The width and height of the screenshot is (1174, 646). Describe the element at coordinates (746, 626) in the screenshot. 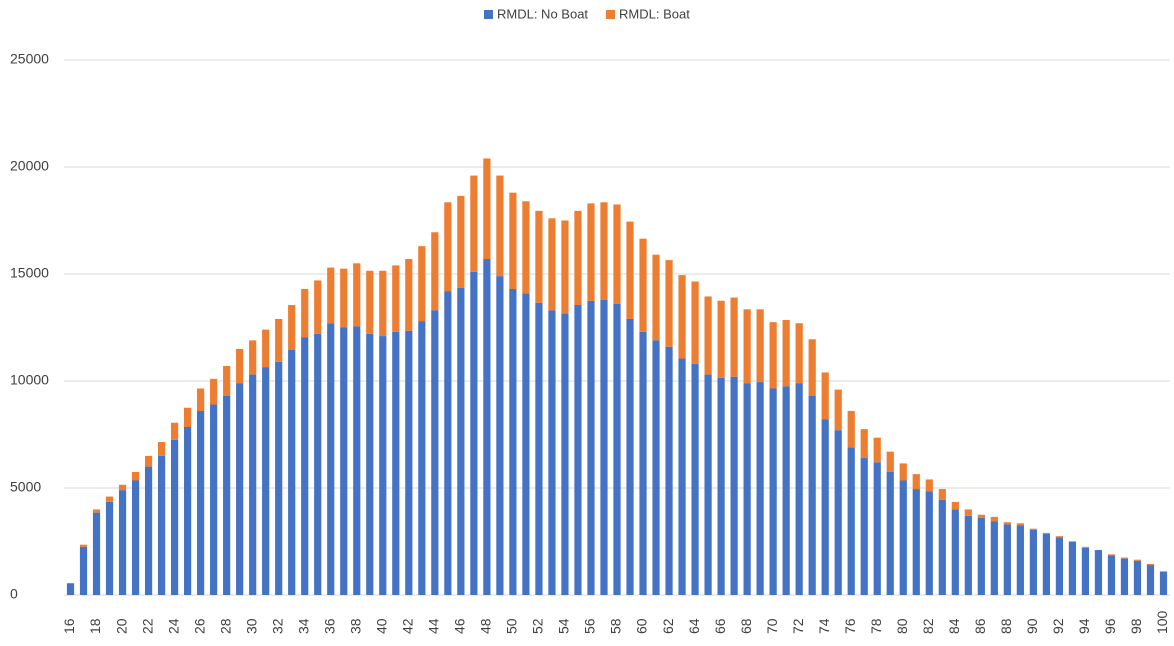

I see `x-tick-label: 68` at that location.